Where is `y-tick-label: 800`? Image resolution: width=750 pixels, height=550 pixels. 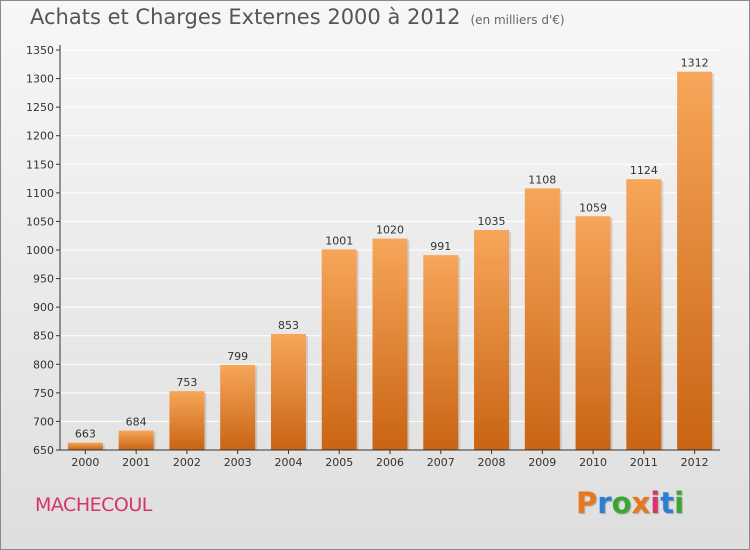
y-tick-label: 800 is located at coordinates (43, 364).